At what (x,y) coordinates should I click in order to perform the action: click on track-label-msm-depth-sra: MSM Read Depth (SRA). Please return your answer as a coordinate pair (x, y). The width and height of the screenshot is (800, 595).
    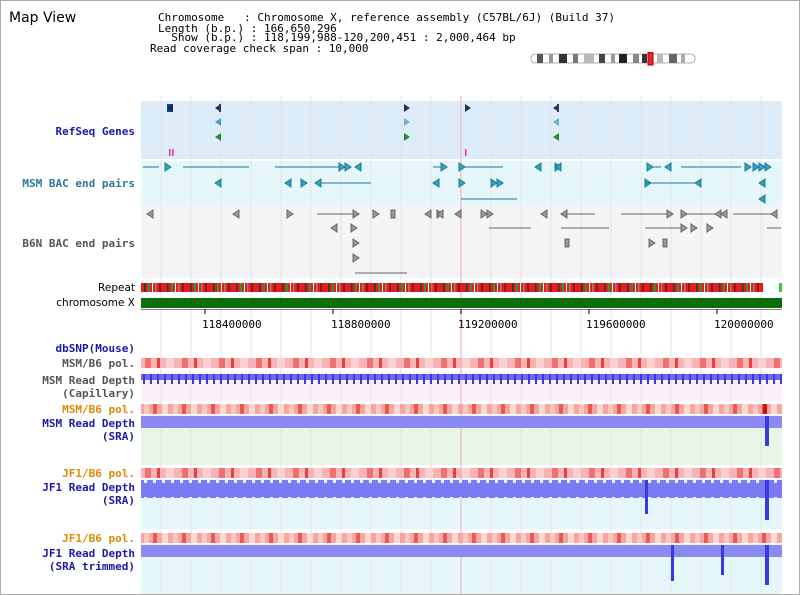
    Looking at the image, I should click on (88, 430).